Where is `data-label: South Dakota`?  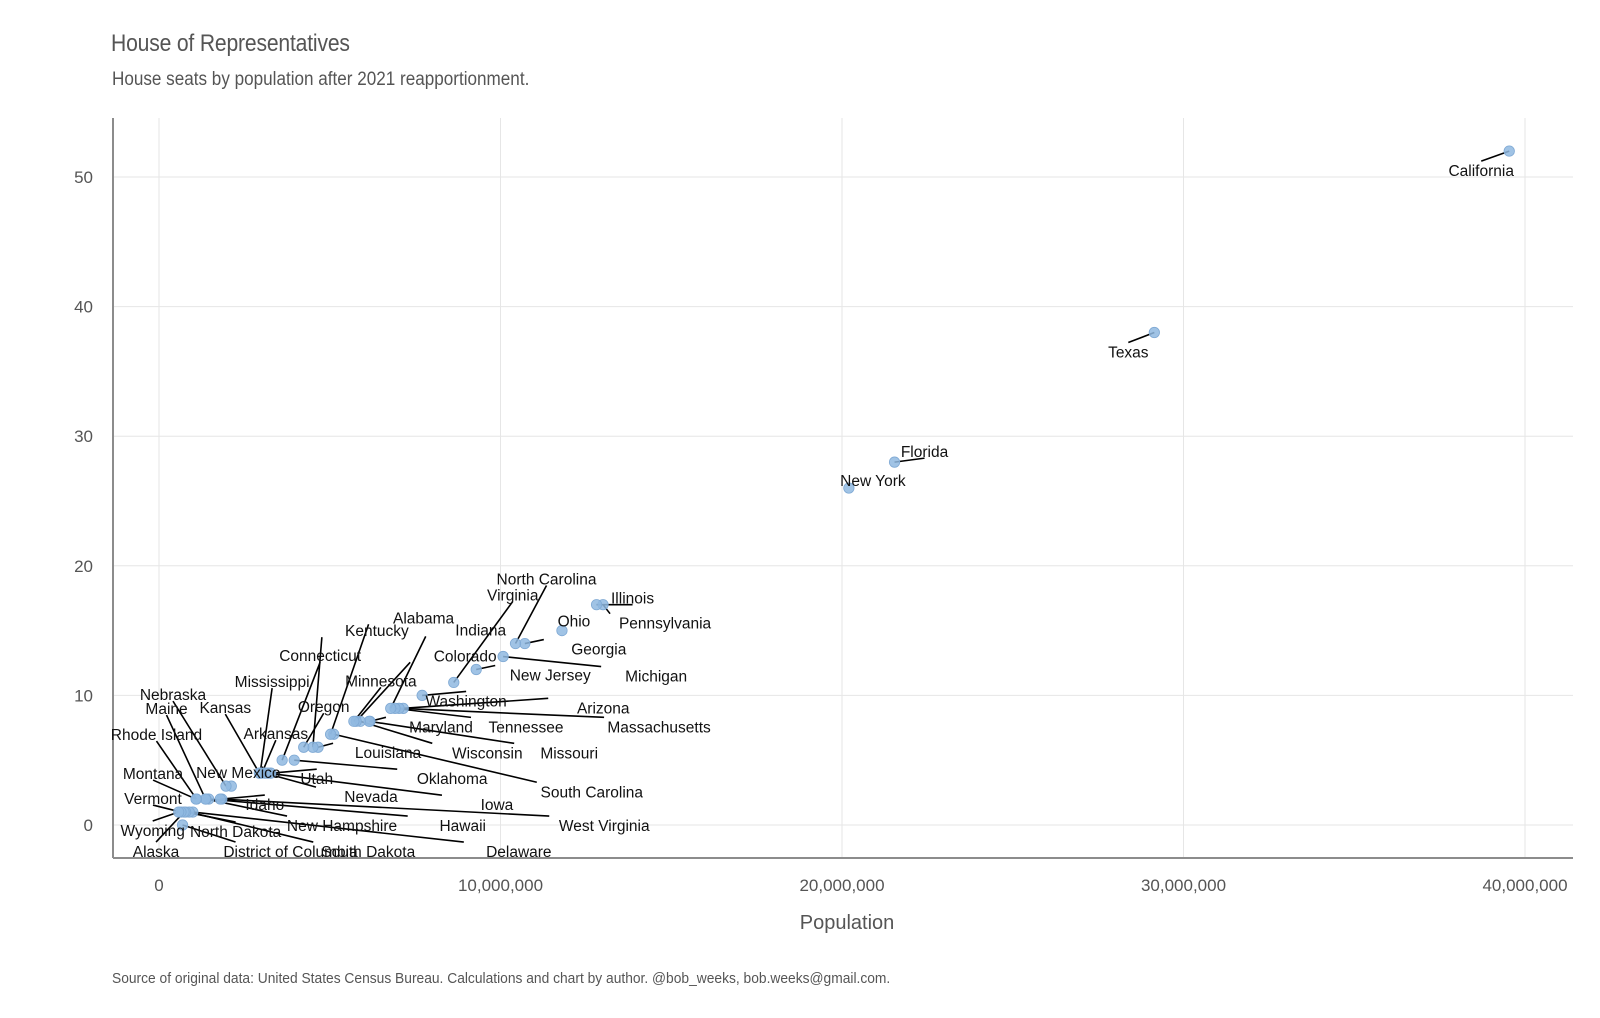 data-label: South Dakota is located at coordinates (368, 852).